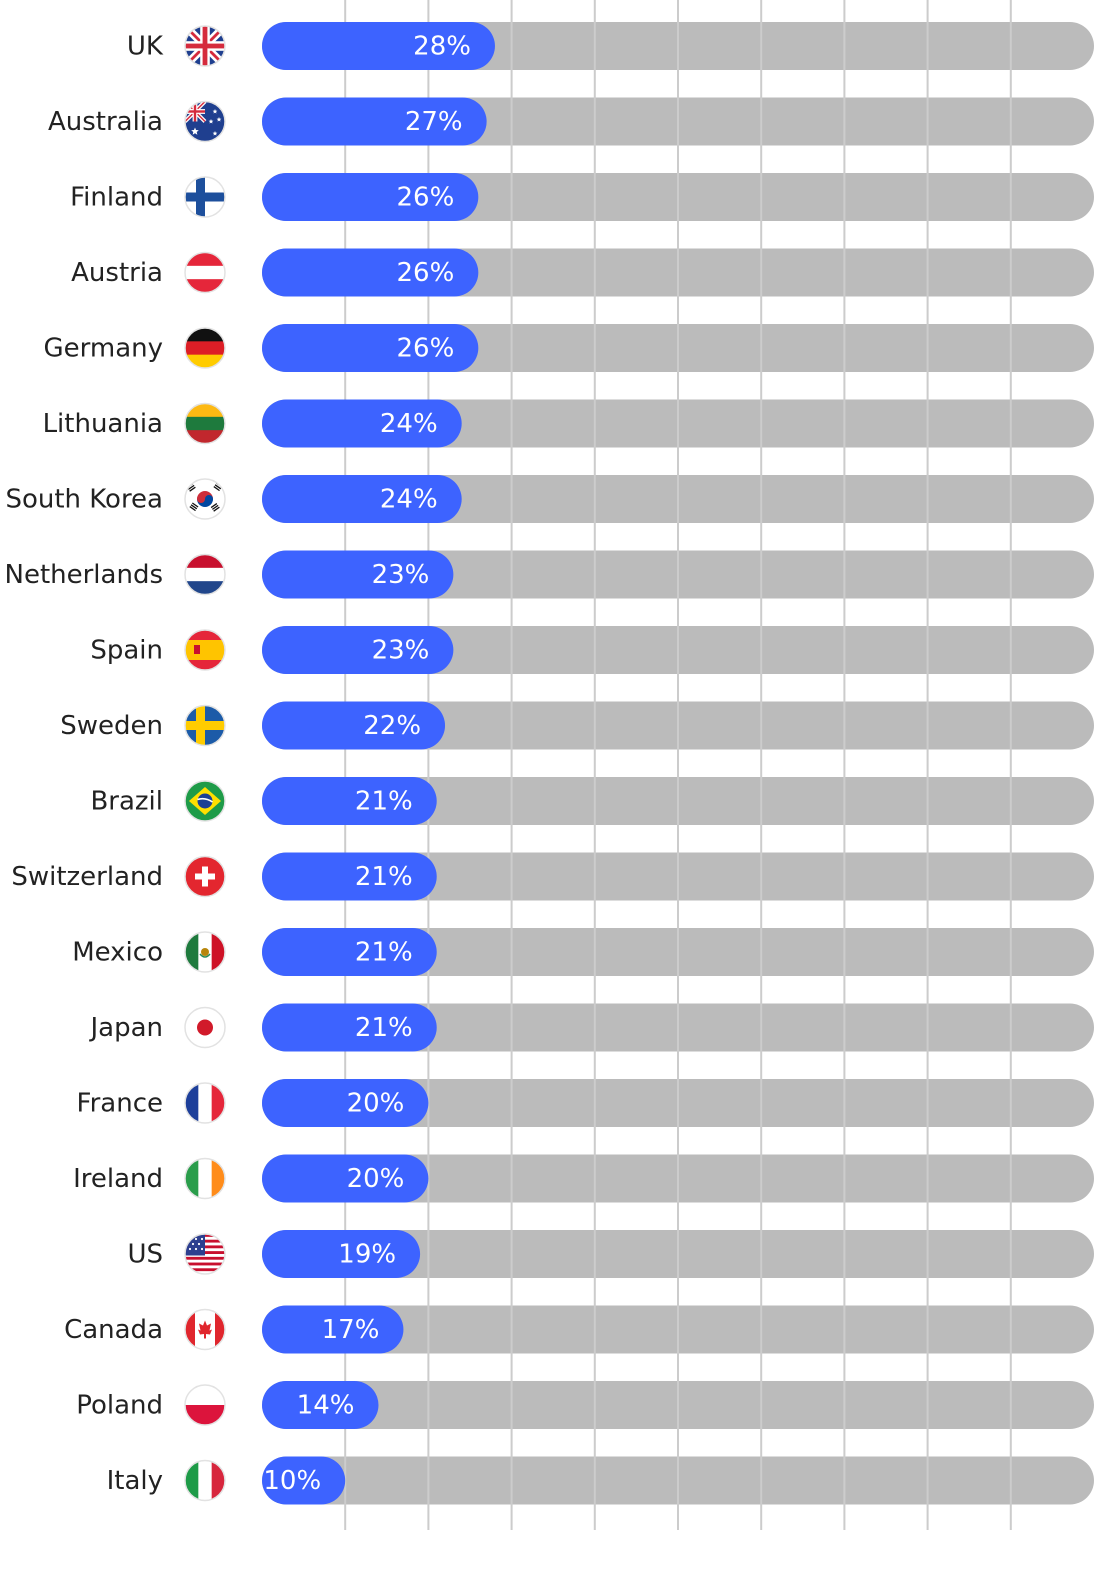  Describe the element at coordinates (205, 801) in the screenshot. I see `brazil-flag-icon` at that location.